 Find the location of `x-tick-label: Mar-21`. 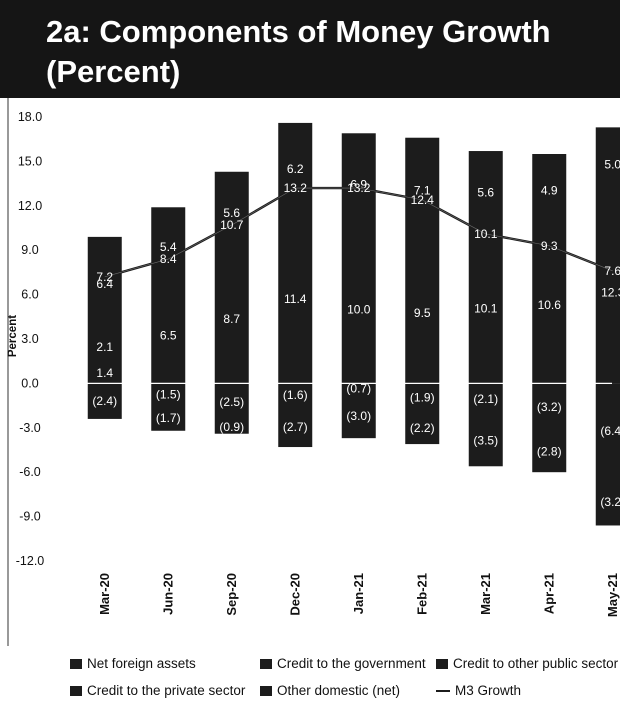

x-tick-label: Mar-21 is located at coordinates (485, 594).